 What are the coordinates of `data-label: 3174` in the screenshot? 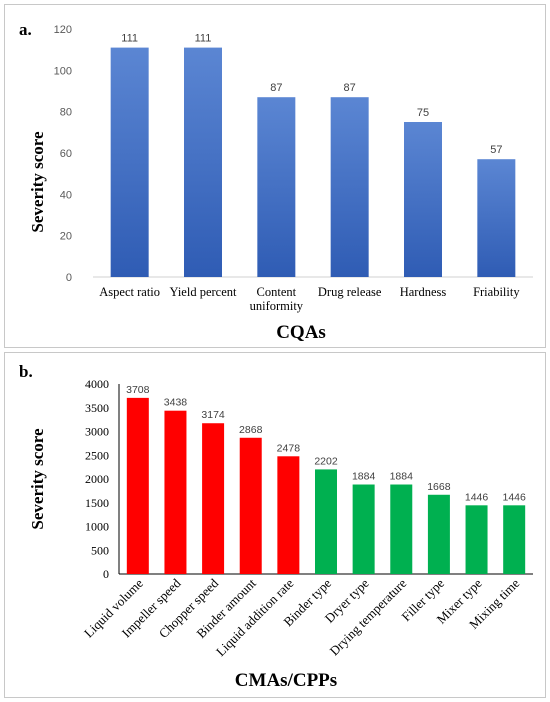 It's located at (213, 415).